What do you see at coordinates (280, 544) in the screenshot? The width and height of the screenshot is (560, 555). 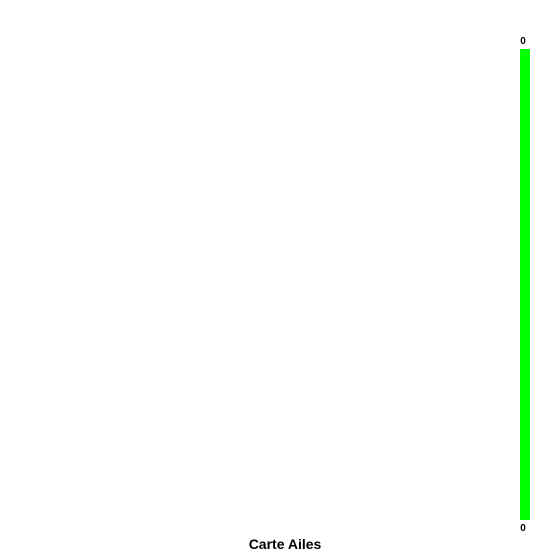 I see `map-title: Carte Ailes` at bounding box center [280, 544].